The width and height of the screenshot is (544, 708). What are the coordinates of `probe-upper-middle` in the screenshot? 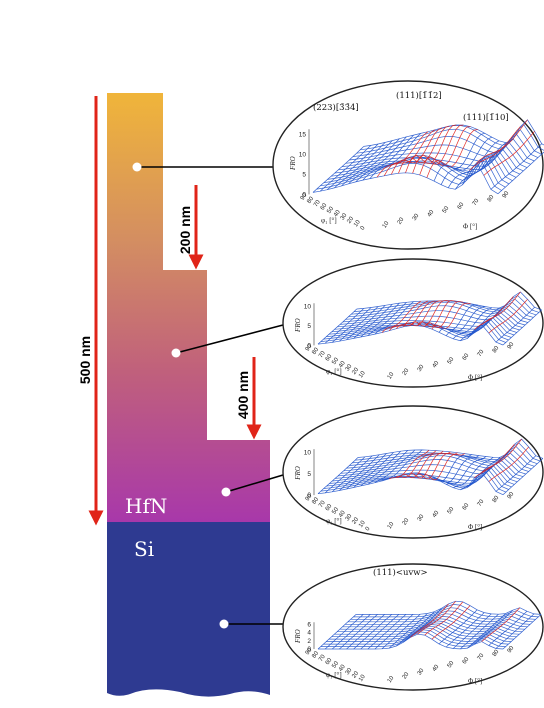 It's located at (227, 341).